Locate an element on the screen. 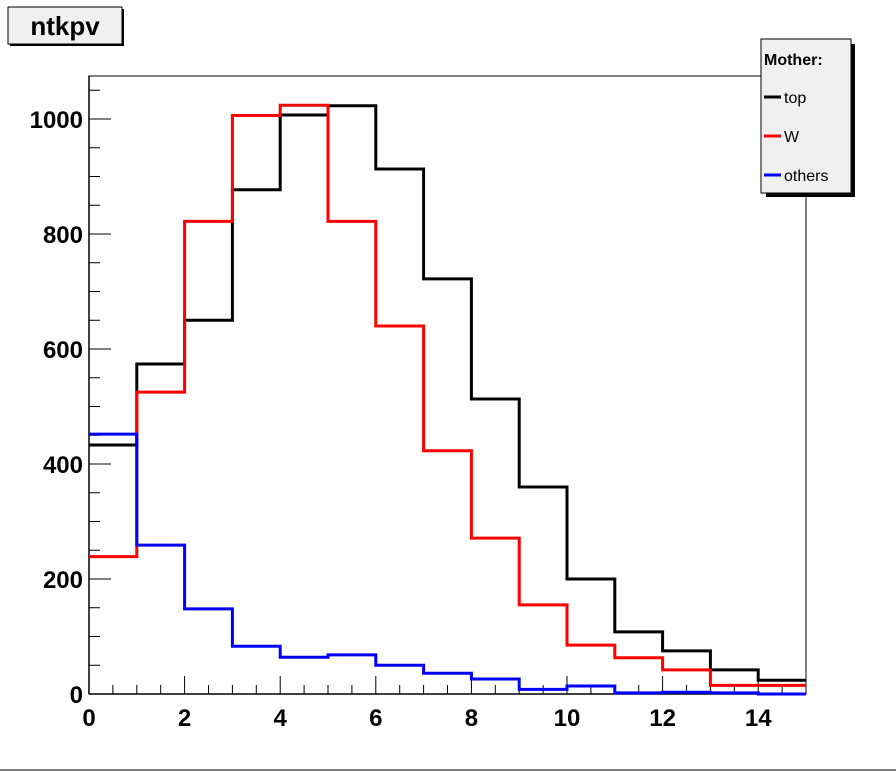 The image size is (896, 772). y-tick-label: 600 is located at coordinates (63, 350).